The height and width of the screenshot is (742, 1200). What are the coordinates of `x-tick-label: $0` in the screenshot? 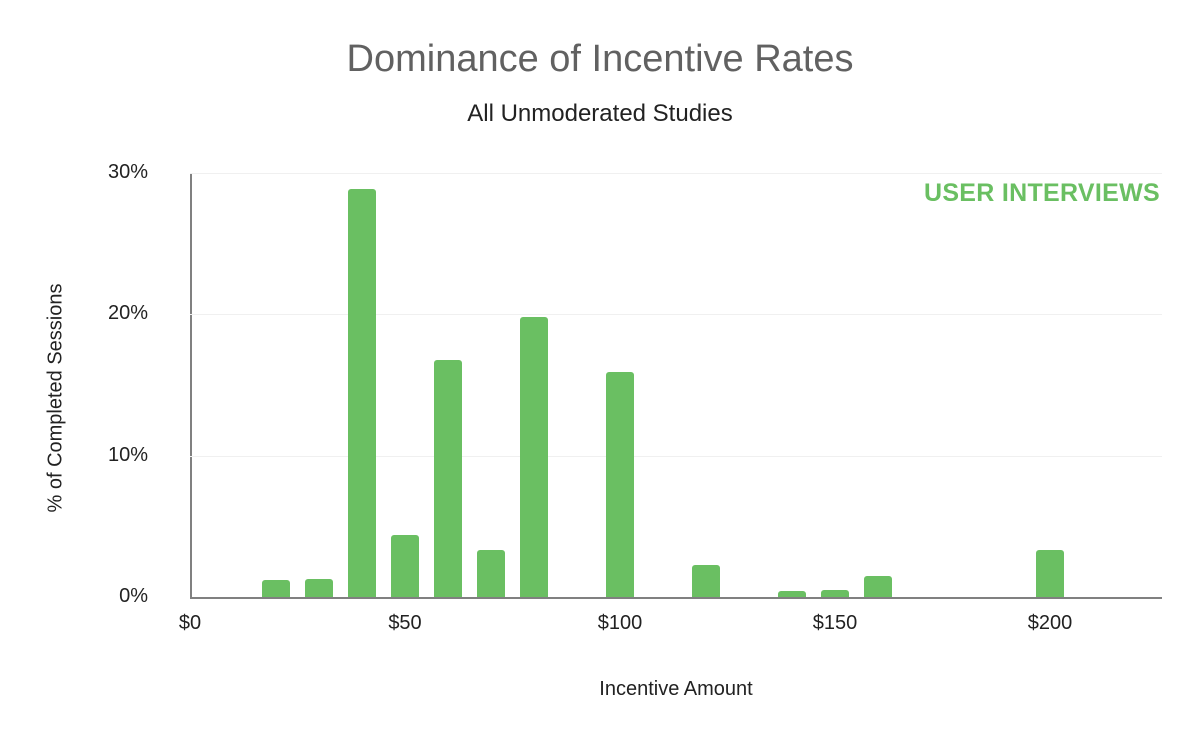 It's located at (190, 623).